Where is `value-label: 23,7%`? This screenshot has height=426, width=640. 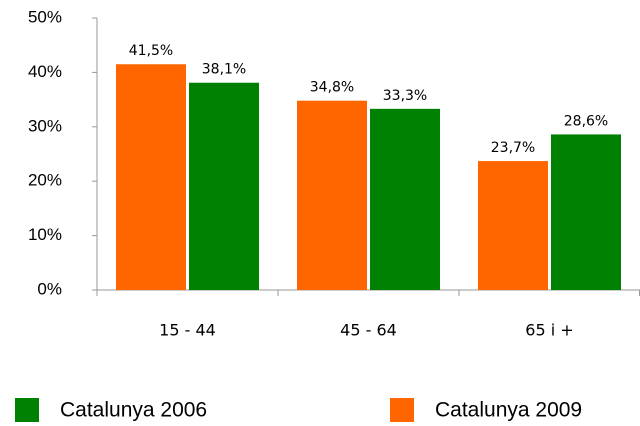
value-label: 23,7% is located at coordinates (513, 148).